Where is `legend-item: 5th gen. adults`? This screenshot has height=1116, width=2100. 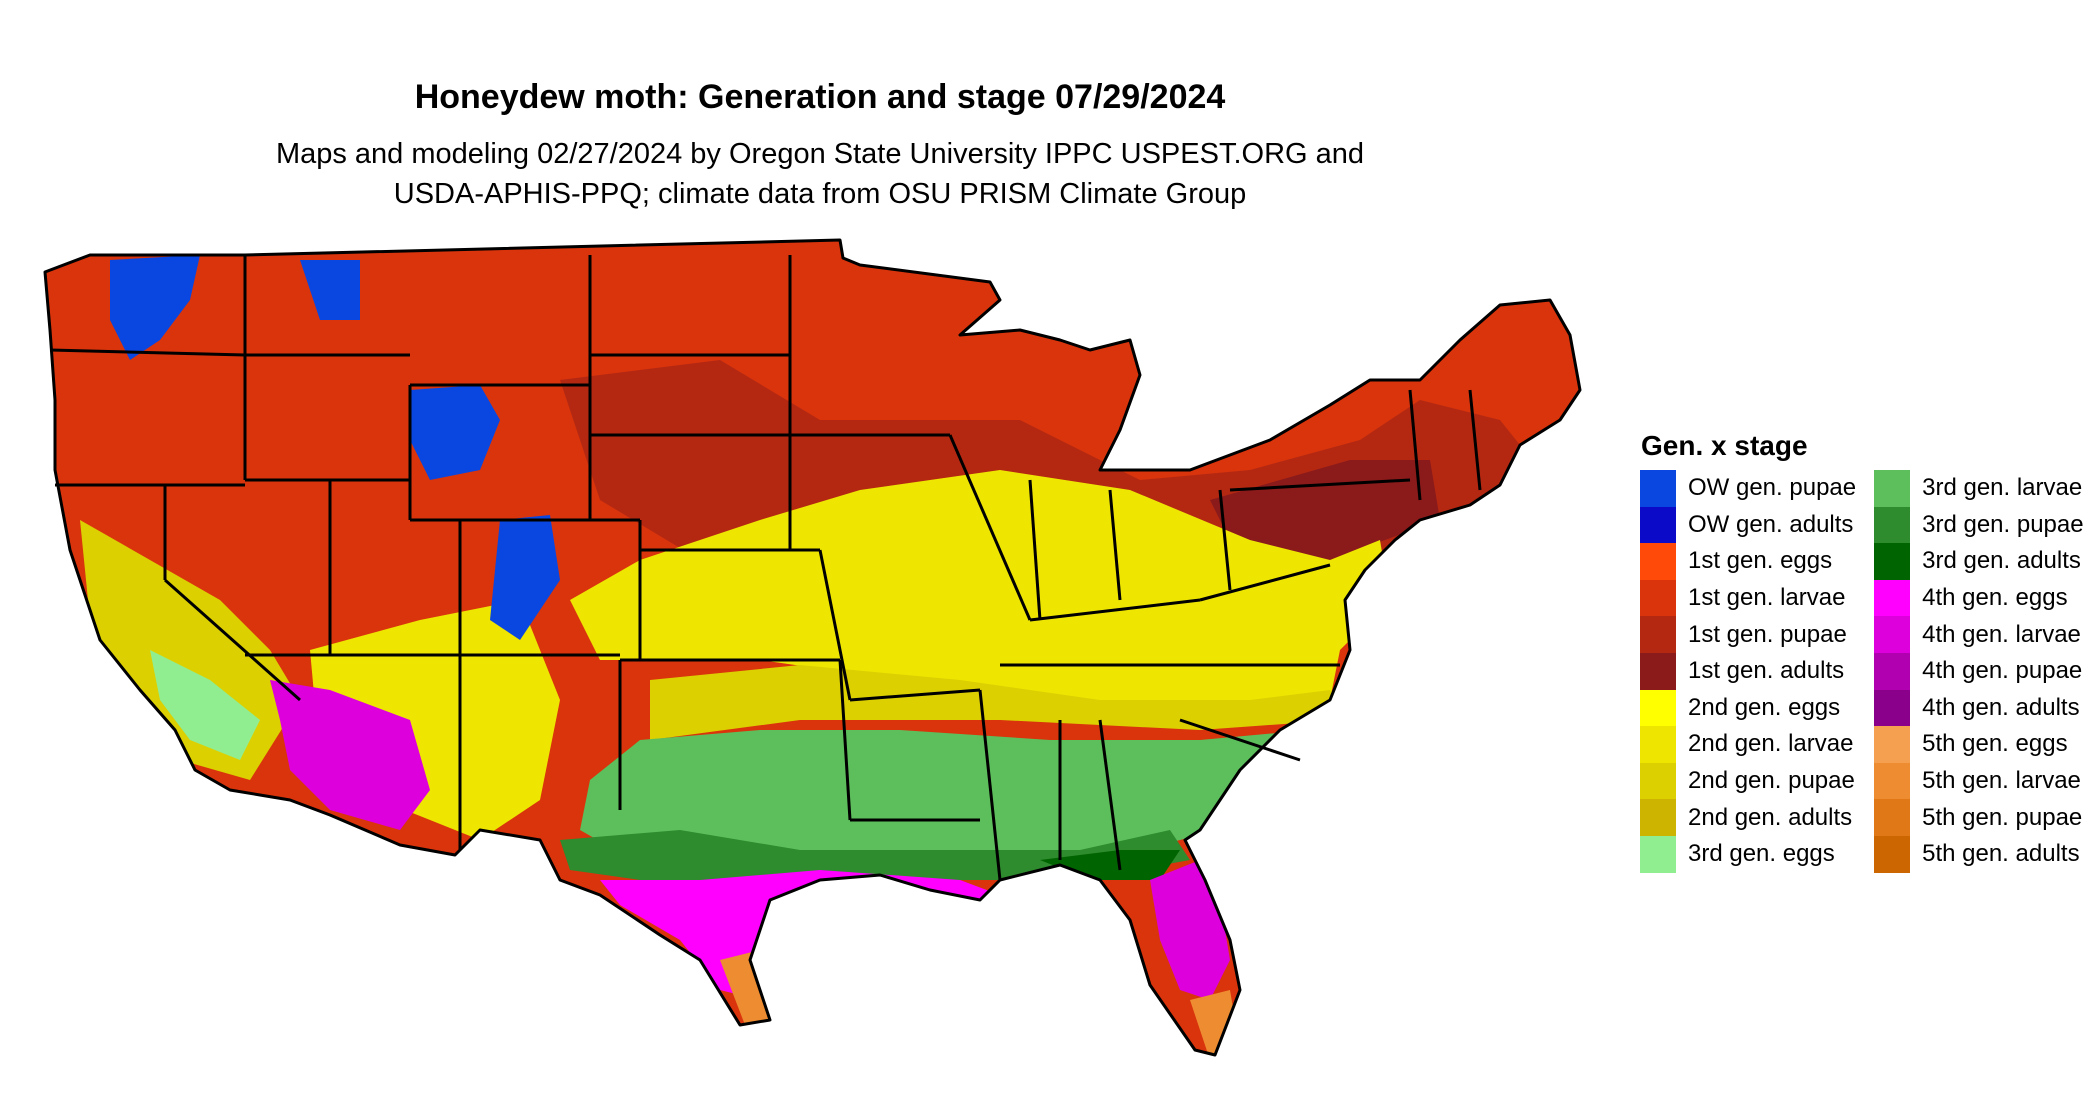 legend-item: 5th gen. adults is located at coordinates (1978, 854).